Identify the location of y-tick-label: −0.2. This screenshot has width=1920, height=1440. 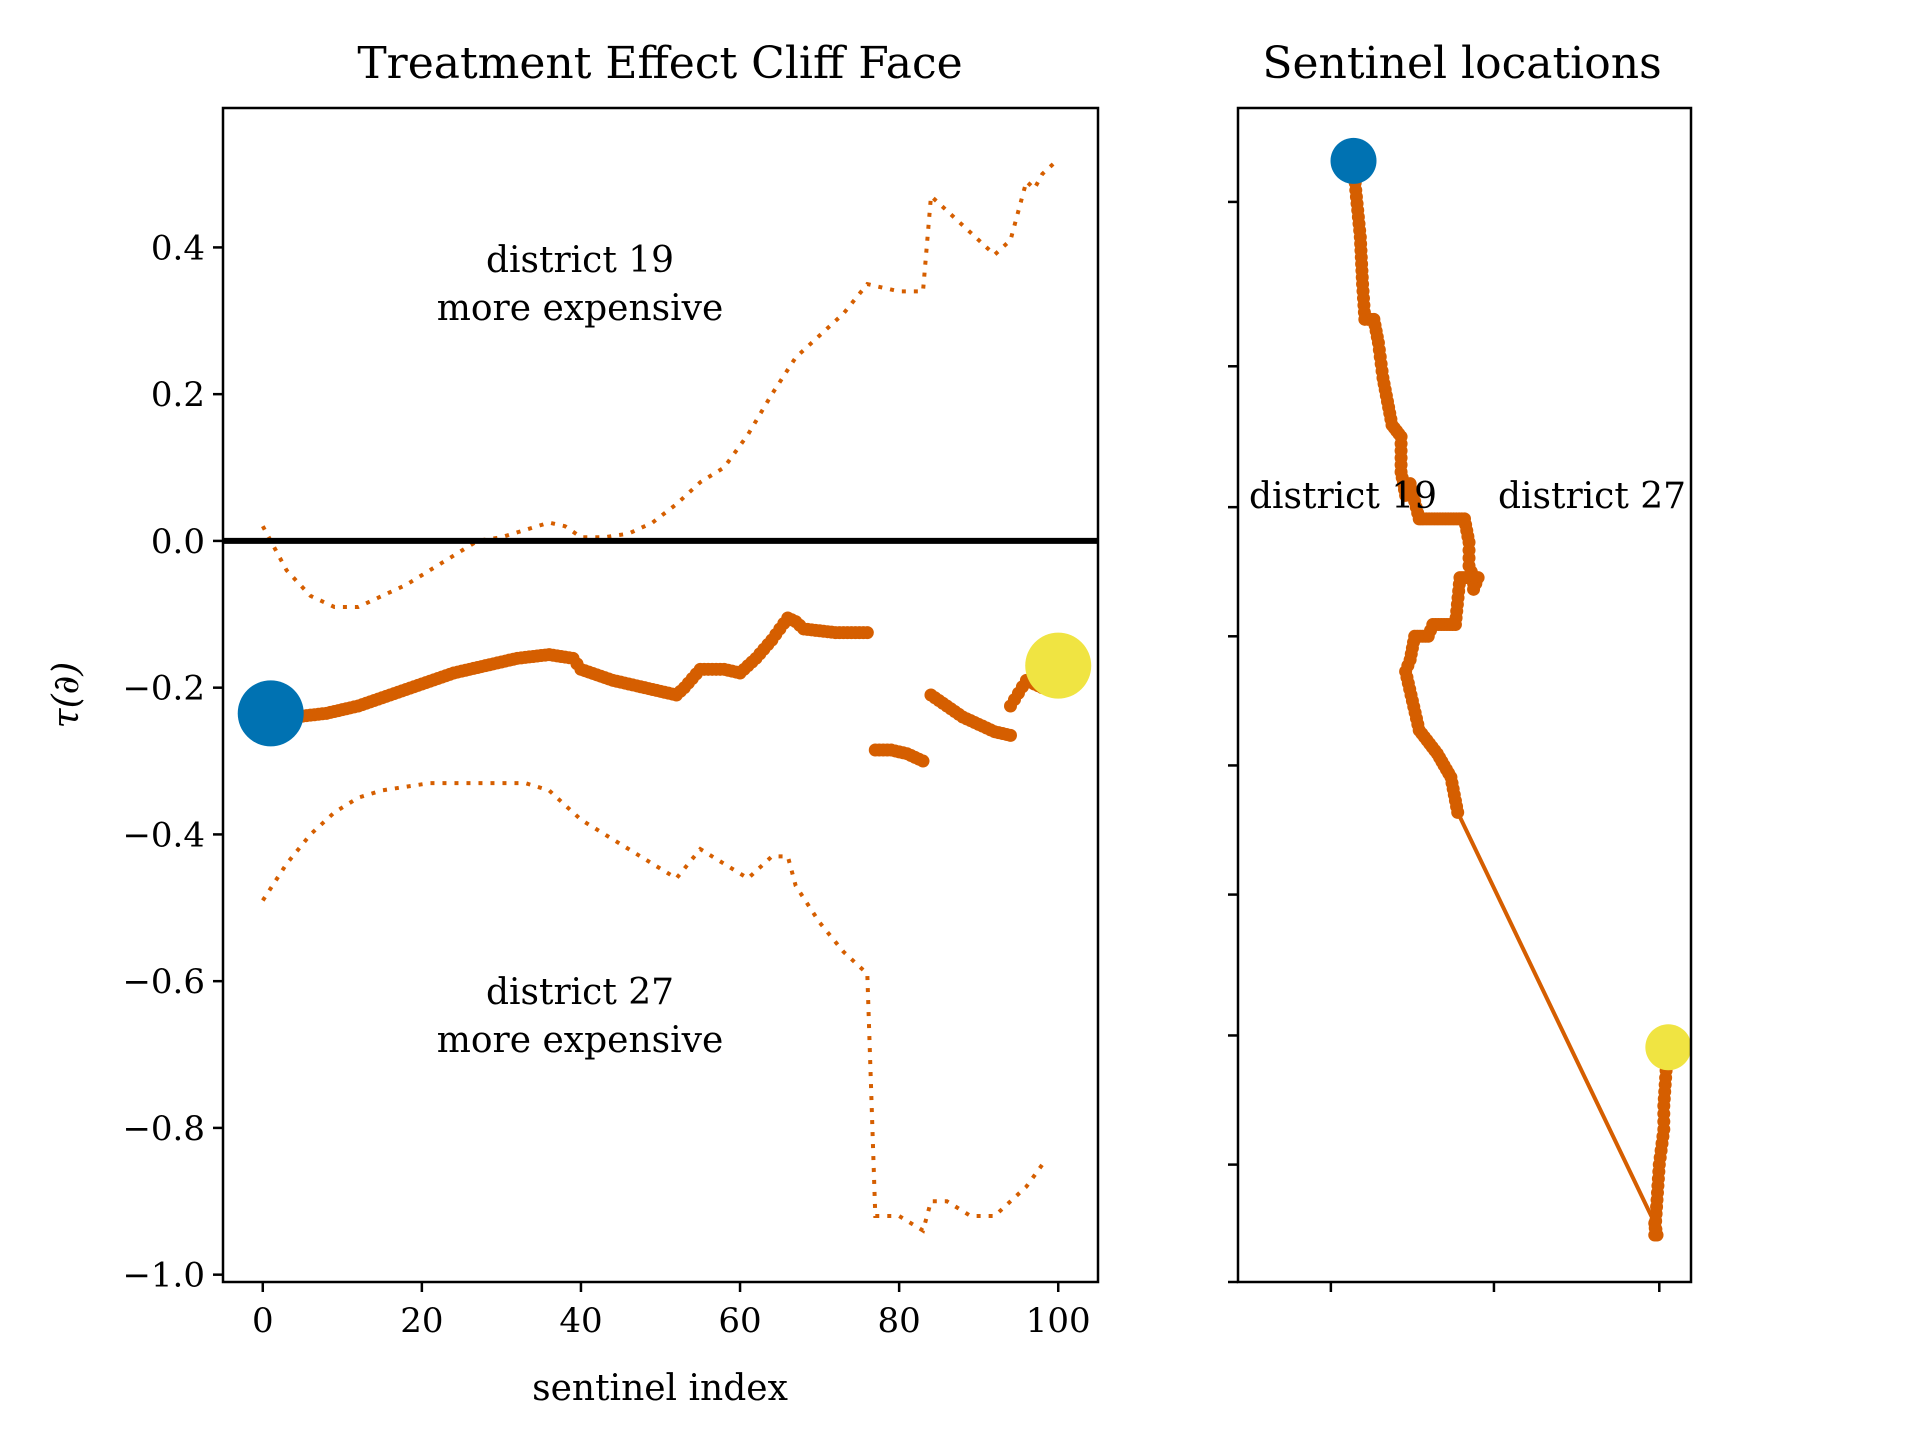
(163, 689).